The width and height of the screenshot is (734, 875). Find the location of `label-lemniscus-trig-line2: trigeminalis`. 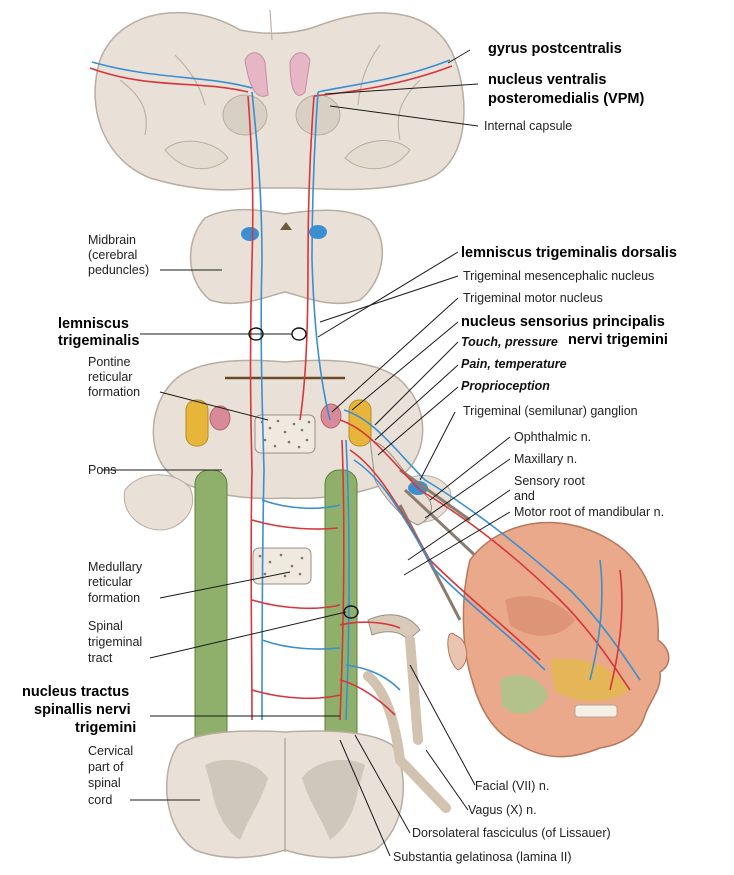

label-lemniscus-trig-line2: trigeminalis is located at coordinates (98, 341).